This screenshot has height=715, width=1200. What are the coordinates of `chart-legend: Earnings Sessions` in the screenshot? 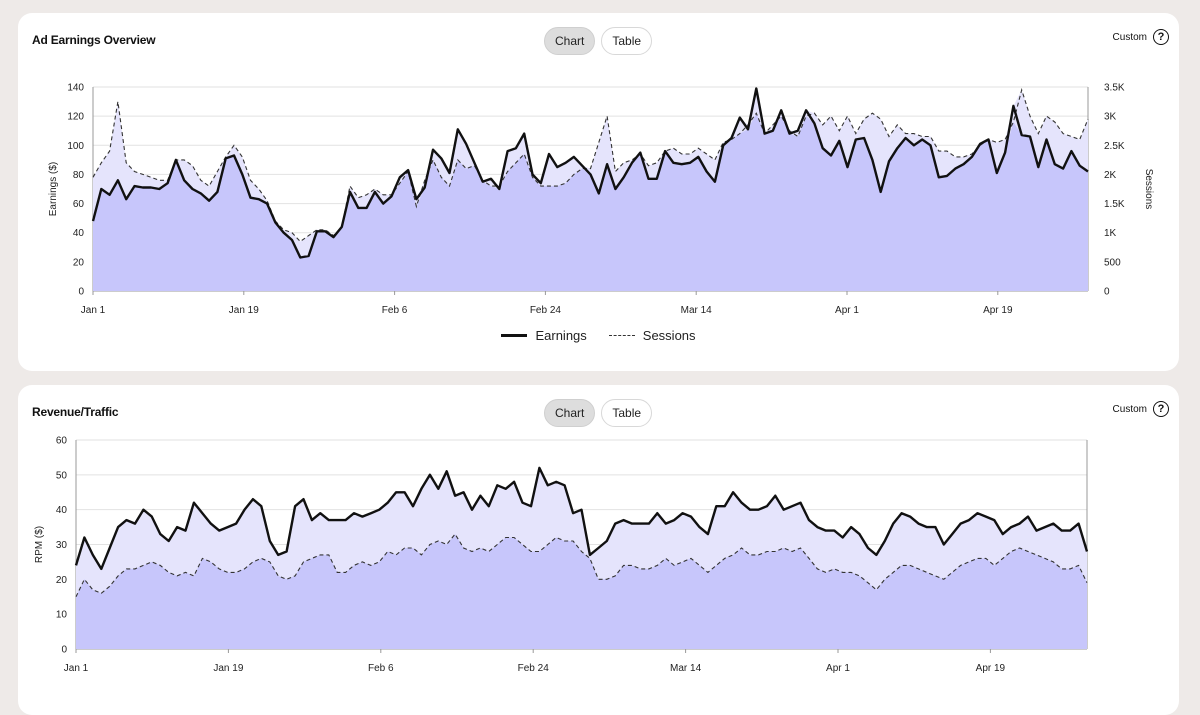 It's located at (598, 335).